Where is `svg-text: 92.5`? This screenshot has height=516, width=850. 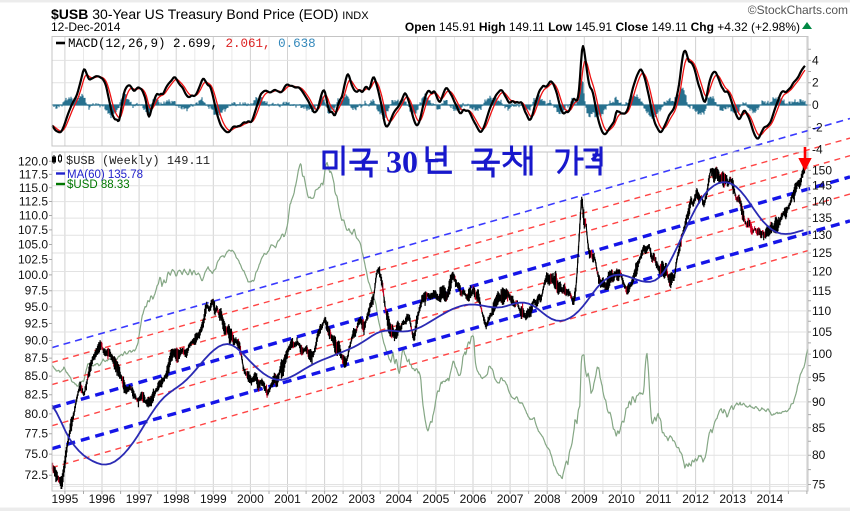
svg-text: 92.5 is located at coordinates (37, 324).